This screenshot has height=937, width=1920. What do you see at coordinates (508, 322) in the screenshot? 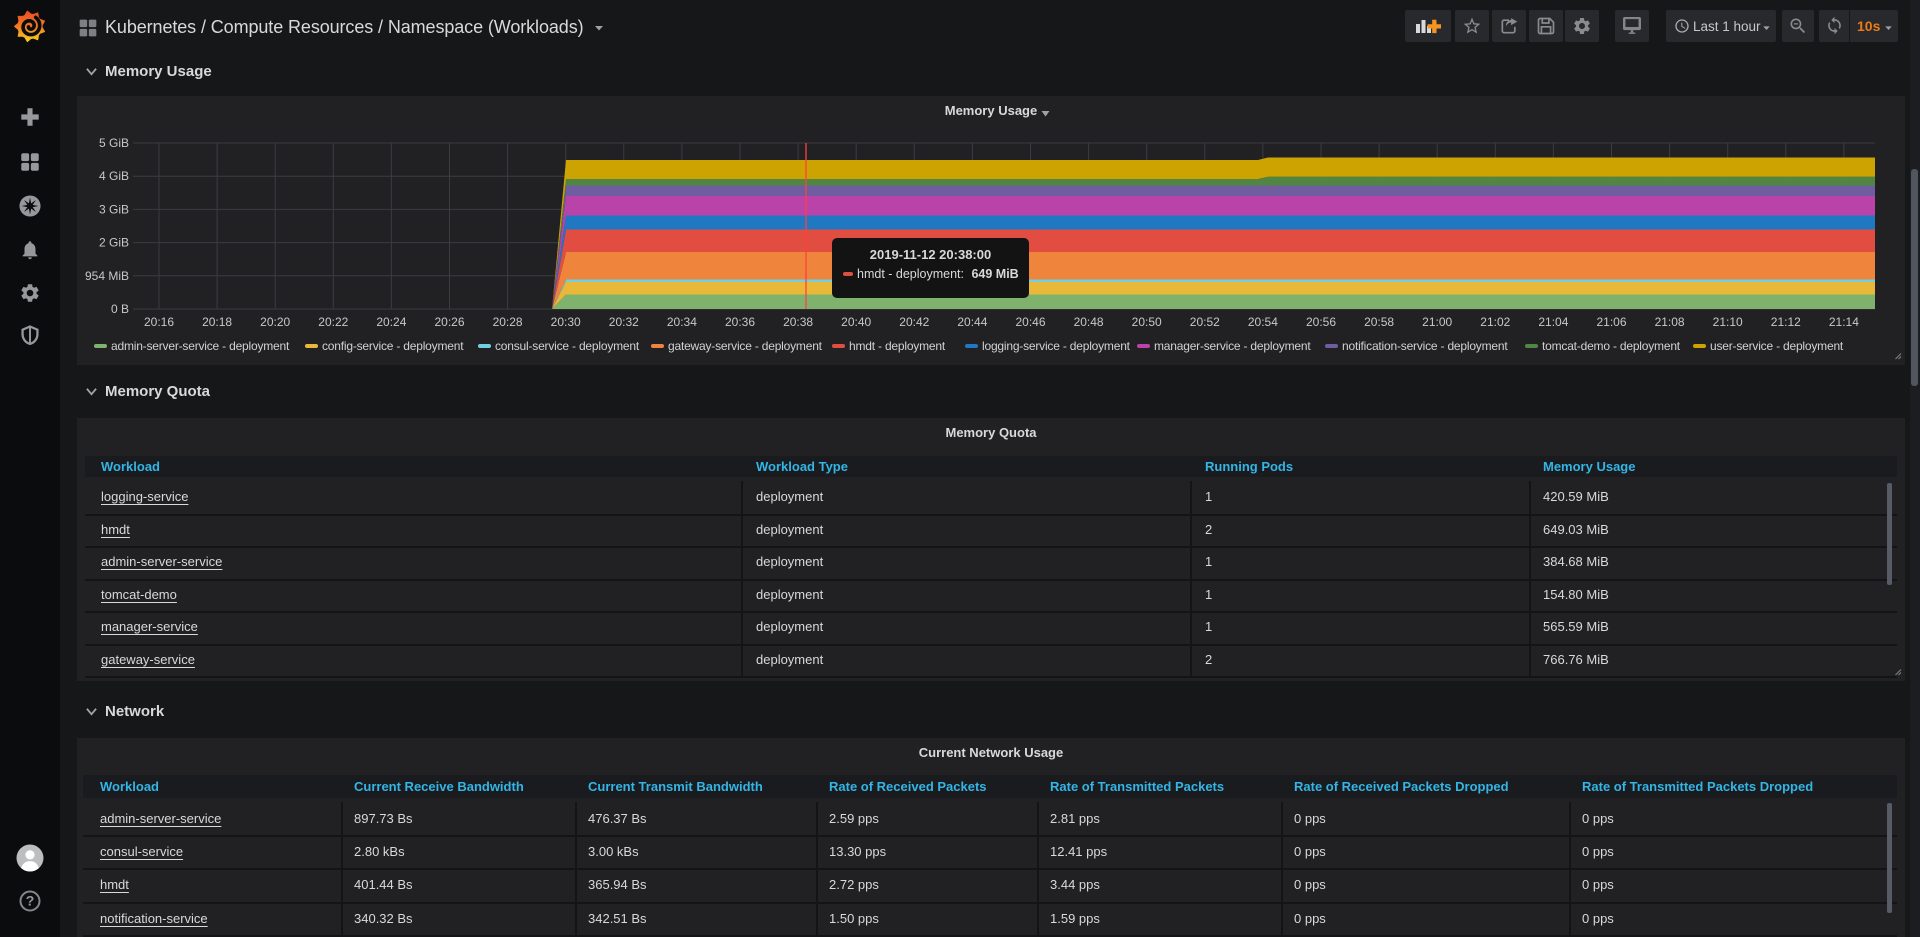
I see `svg-text: 20:28` at bounding box center [508, 322].